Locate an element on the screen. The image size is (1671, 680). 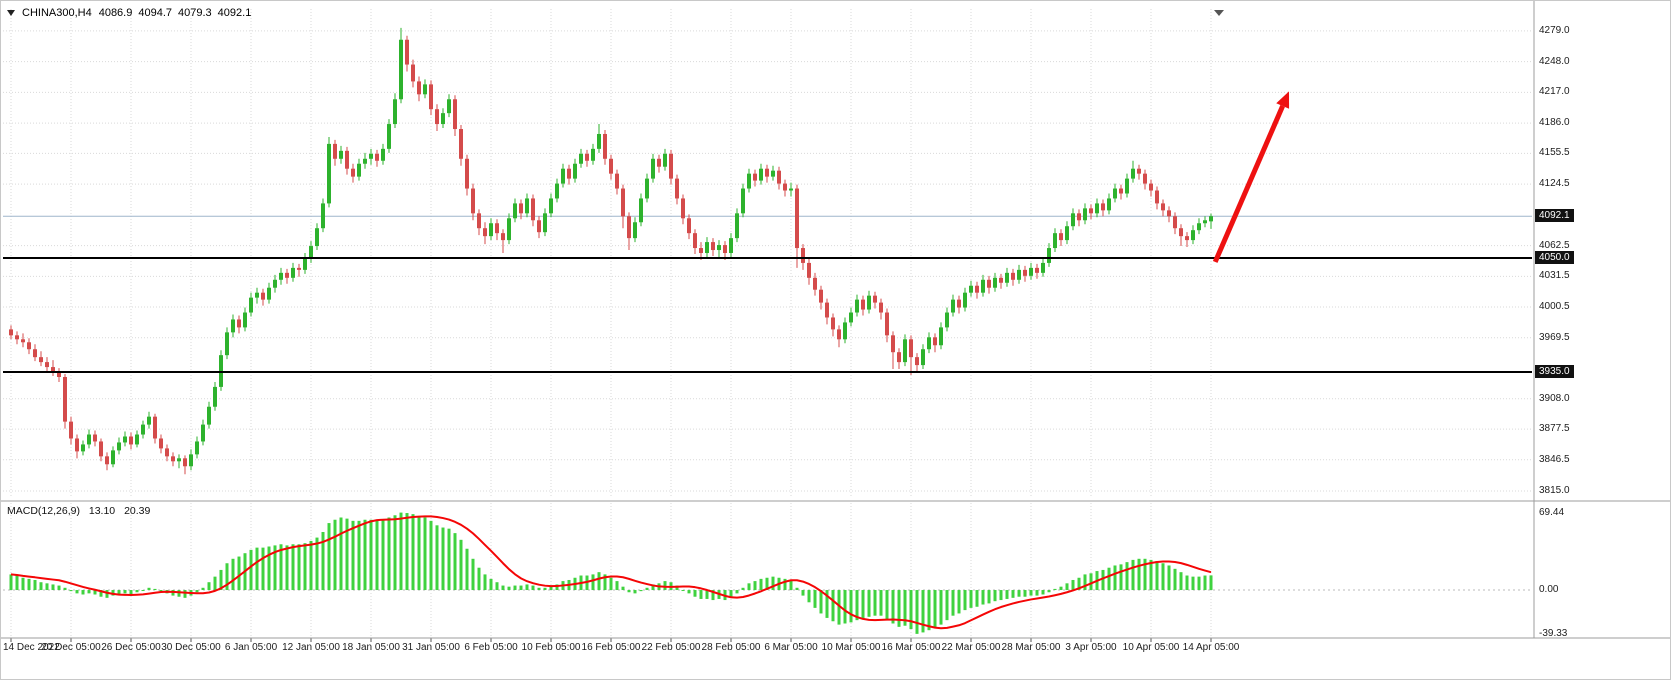
ohlc-values: 4086.9 4094.7 4079.3 4092.1 is located at coordinates (178, 13).